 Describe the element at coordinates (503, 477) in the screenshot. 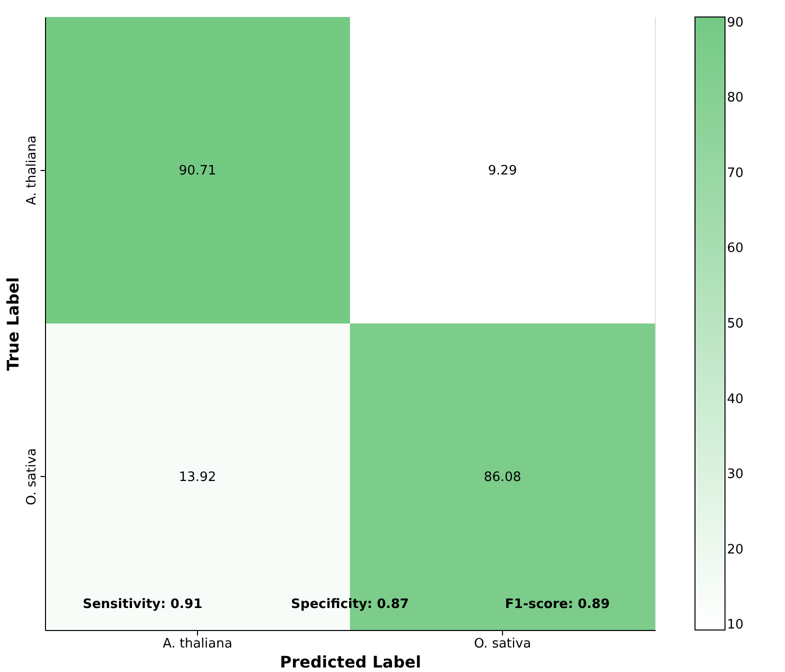

I see `data-label: 86.08` at that location.